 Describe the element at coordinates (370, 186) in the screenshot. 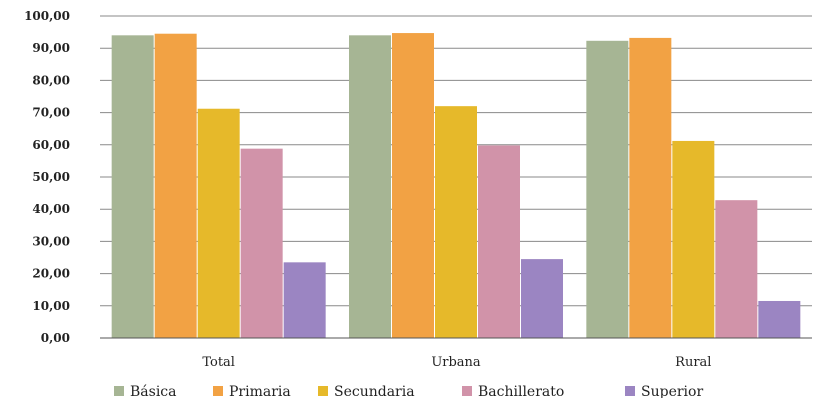

I see `bar-urbana-basica` at that location.